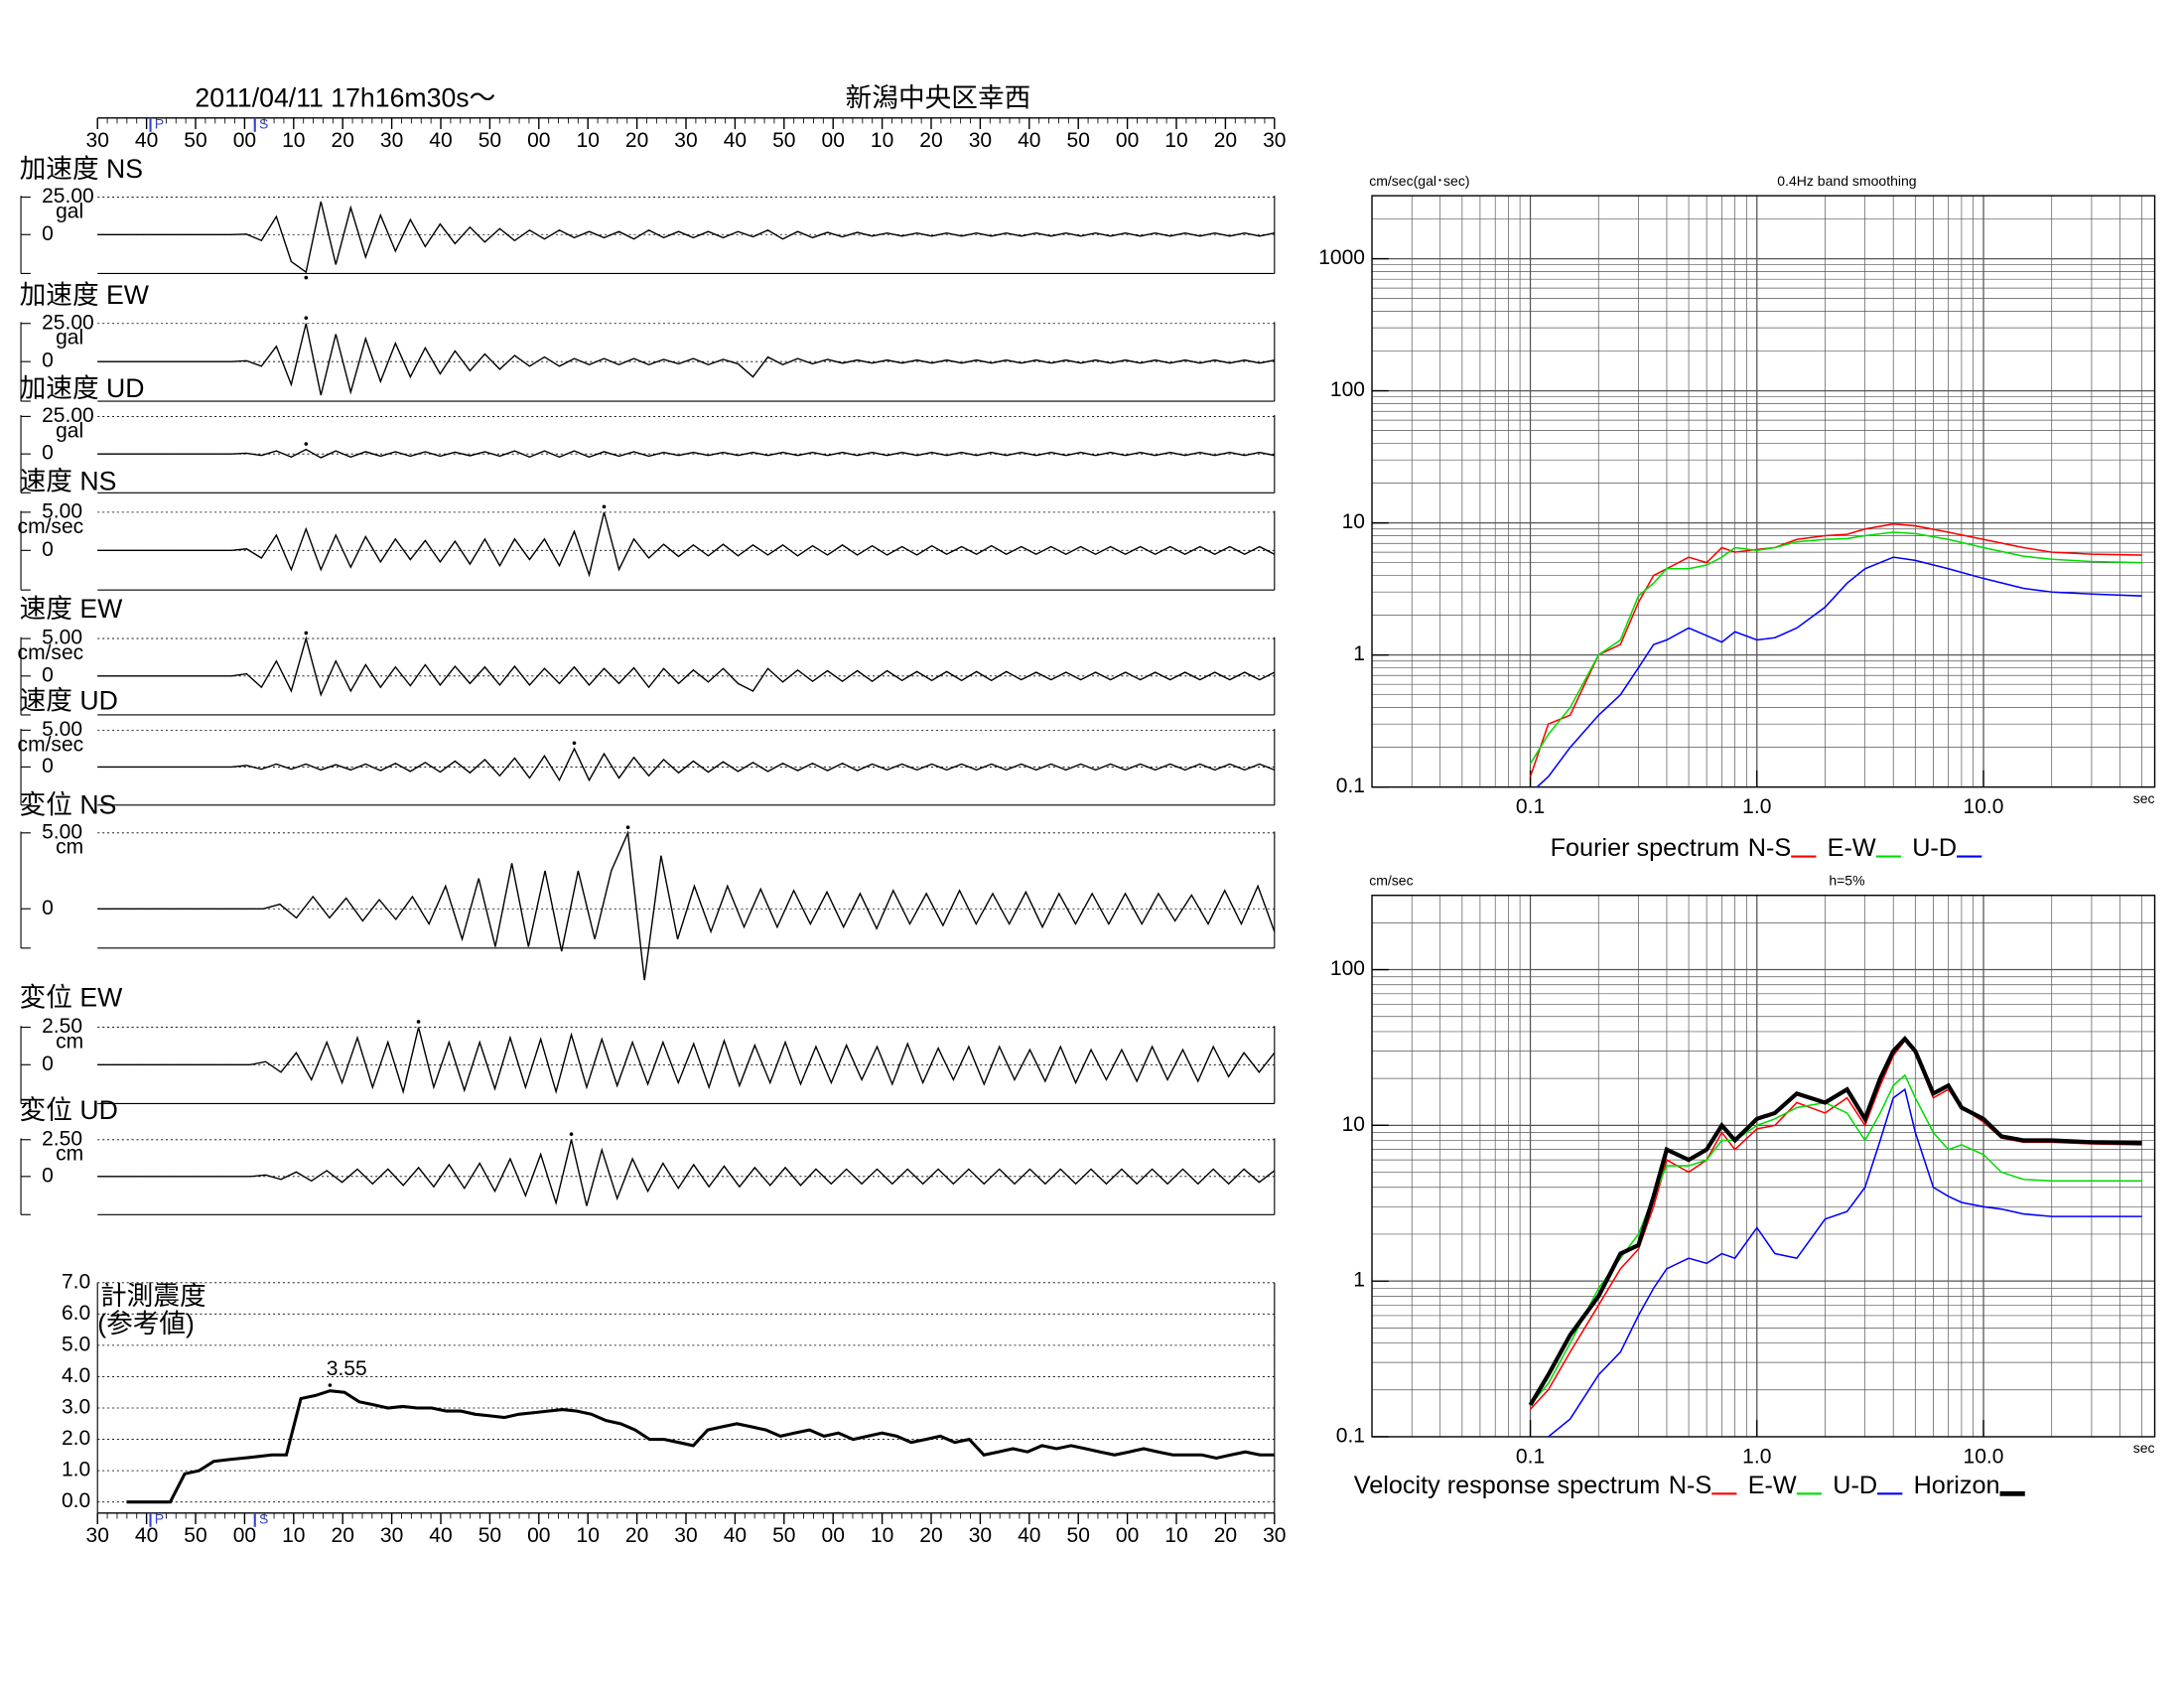 Image resolution: width=2184 pixels, height=1688 pixels. What do you see at coordinates (69, 700) in the screenshot?
I see `trace-title: 速度 UD` at bounding box center [69, 700].